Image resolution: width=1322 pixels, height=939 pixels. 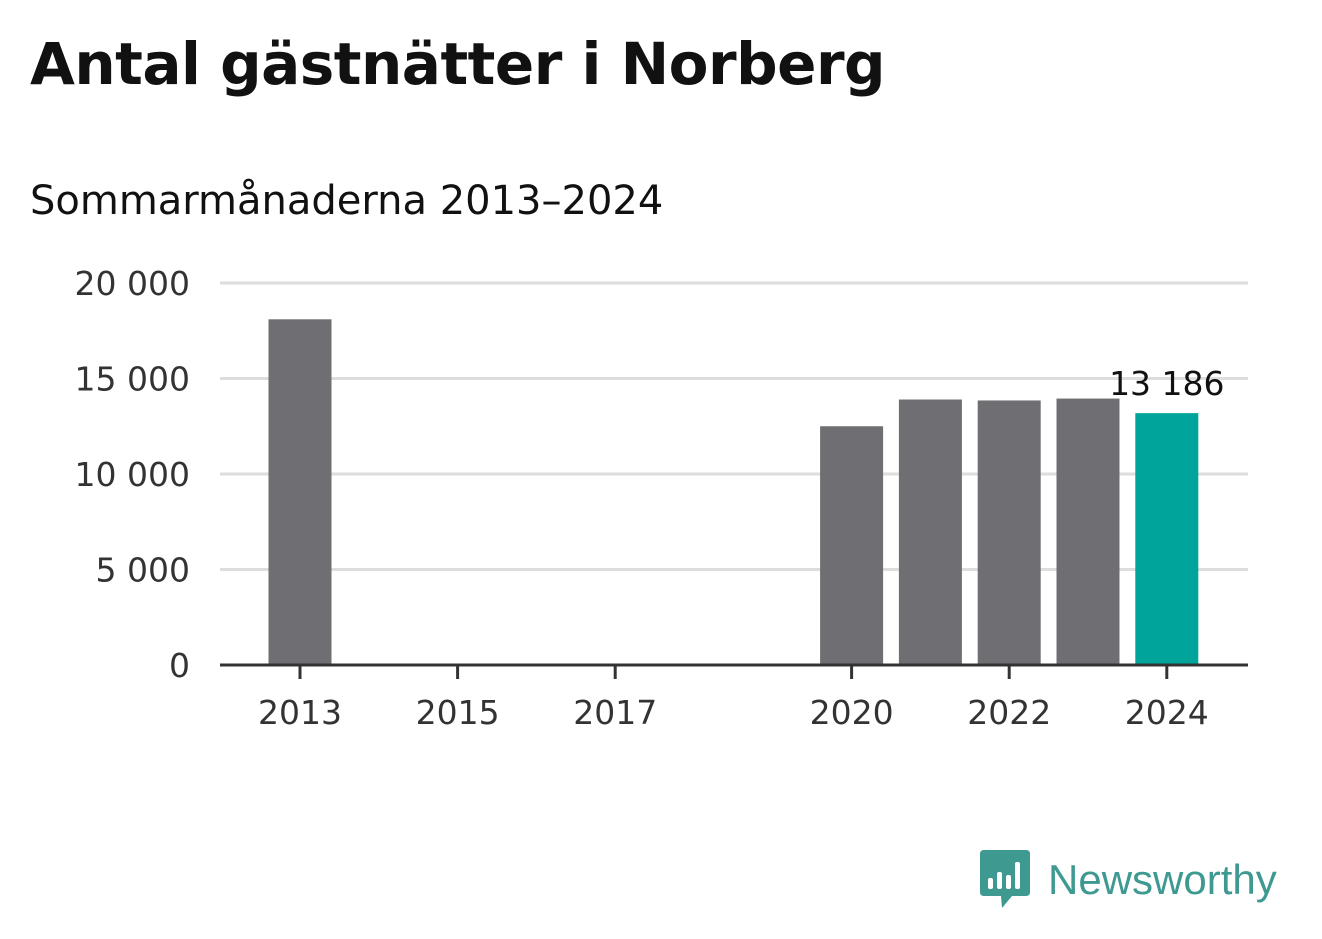 I want to click on x-tick-label: 2013, so click(x=300, y=712).